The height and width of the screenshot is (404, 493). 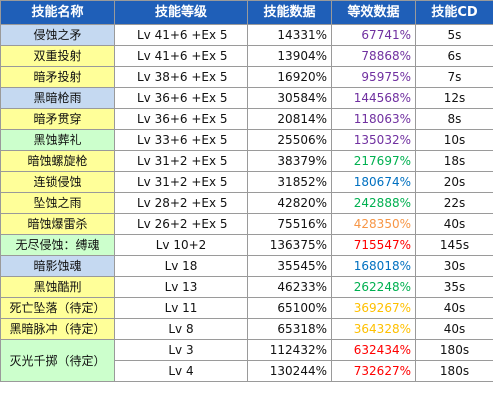 I want to click on table-row: 灭光千掷（待定） Lv 3 112432% 632434% 180s, so click(x=246, y=360).